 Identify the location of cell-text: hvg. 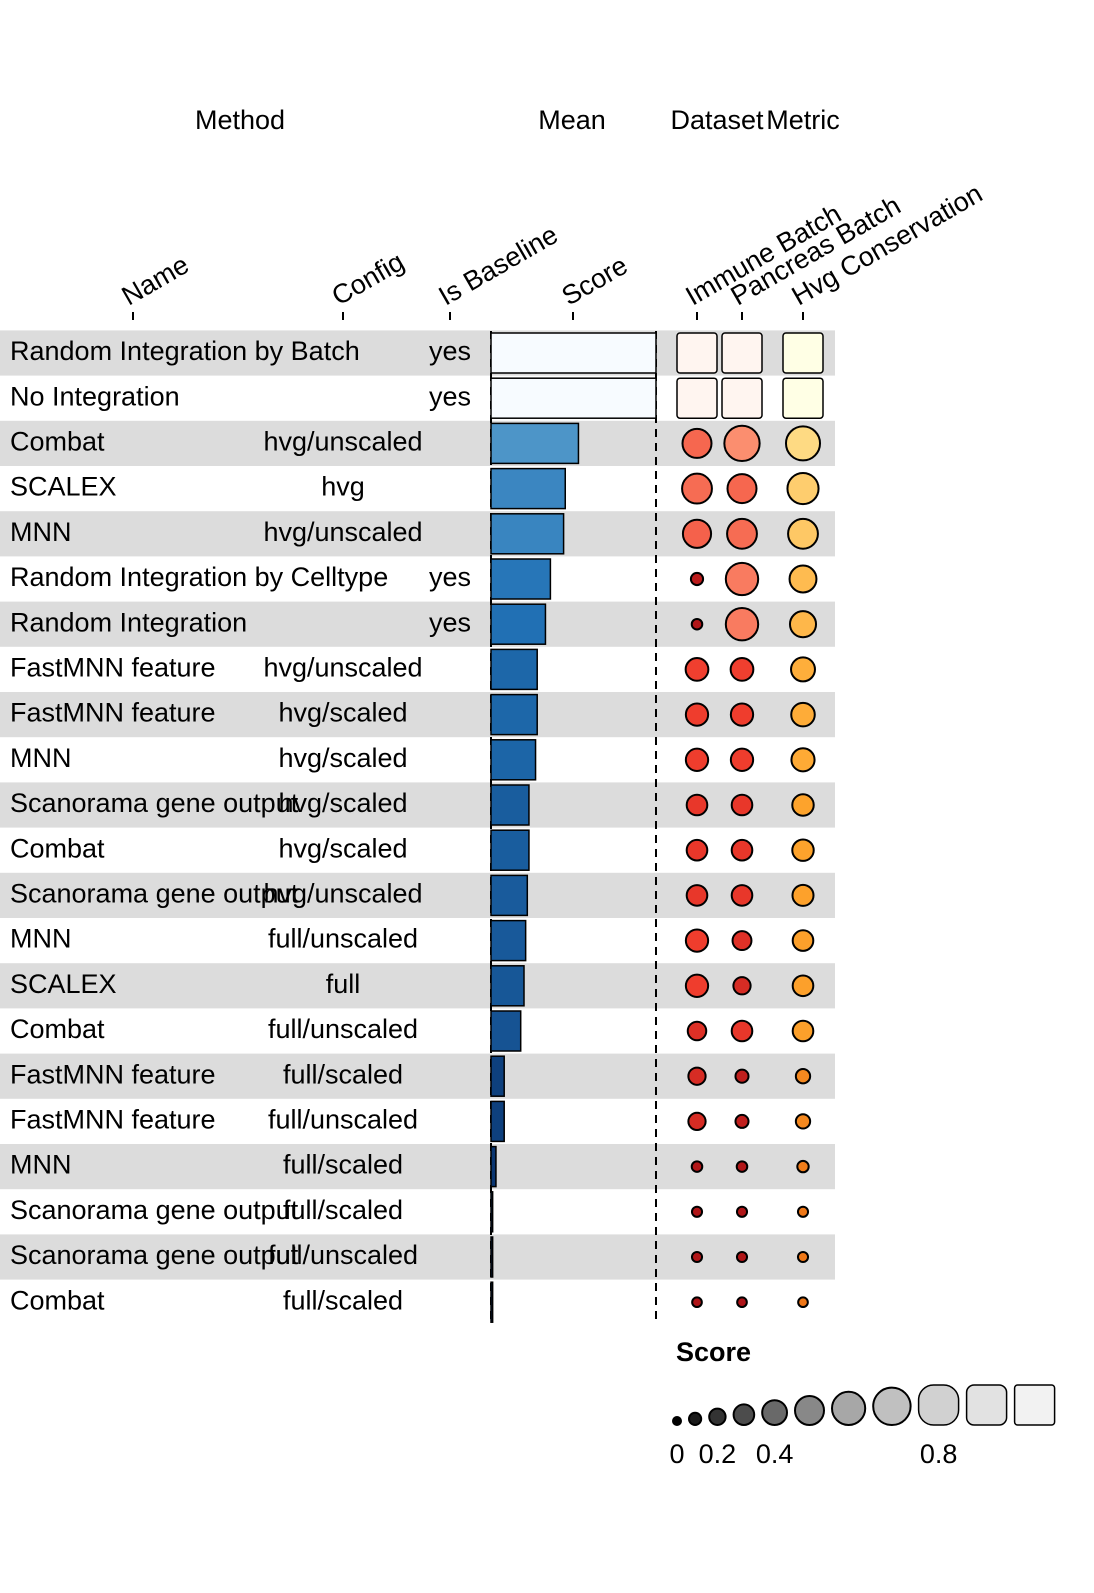
(343, 487).